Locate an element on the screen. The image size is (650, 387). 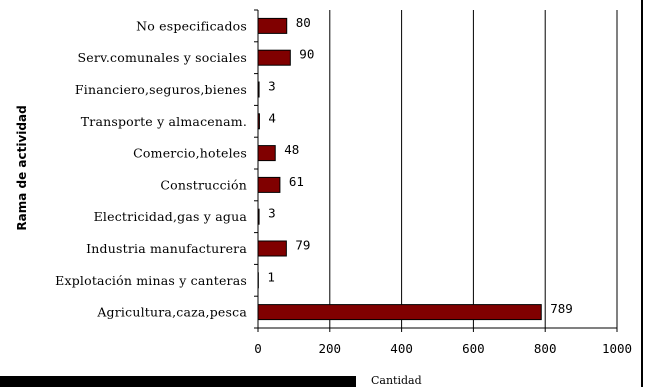
data-label: 61 is located at coordinates (296, 181).